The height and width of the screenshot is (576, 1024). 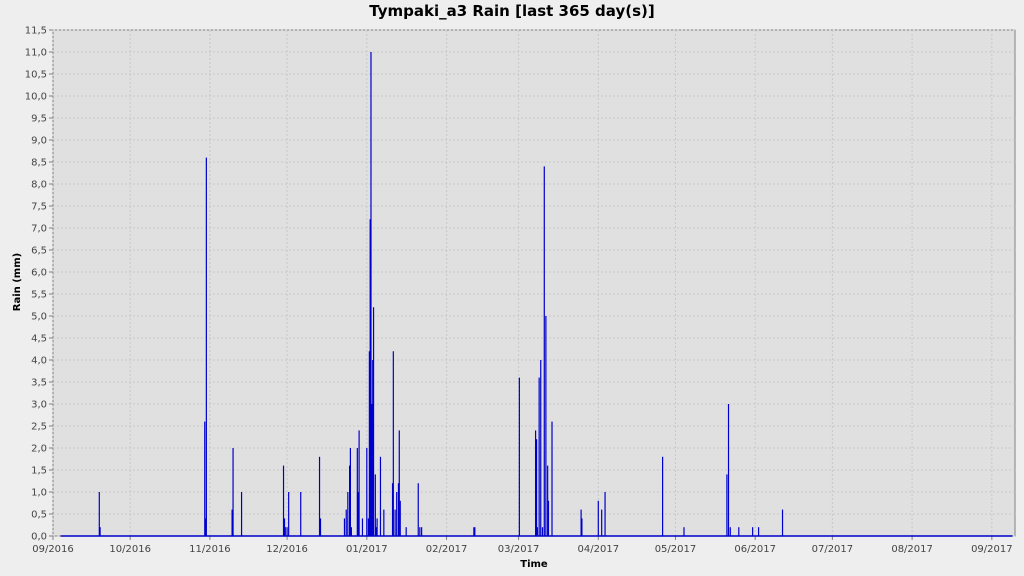 What do you see at coordinates (36, 31) in the screenshot?
I see `y-tick-label: 11,5` at bounding box center [36, 31].